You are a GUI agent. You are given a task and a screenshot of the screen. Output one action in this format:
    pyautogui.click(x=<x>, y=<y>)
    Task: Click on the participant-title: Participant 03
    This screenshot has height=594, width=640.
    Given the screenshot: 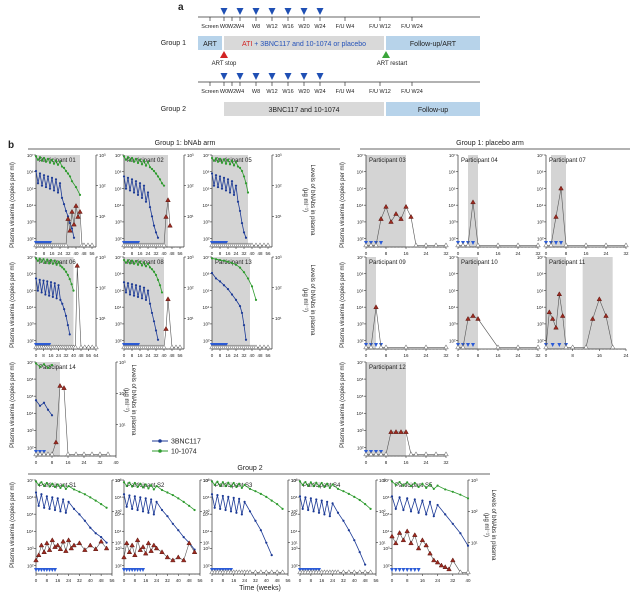 What is the action you would take?
    pyautogui.click(x=387, y=161)
    